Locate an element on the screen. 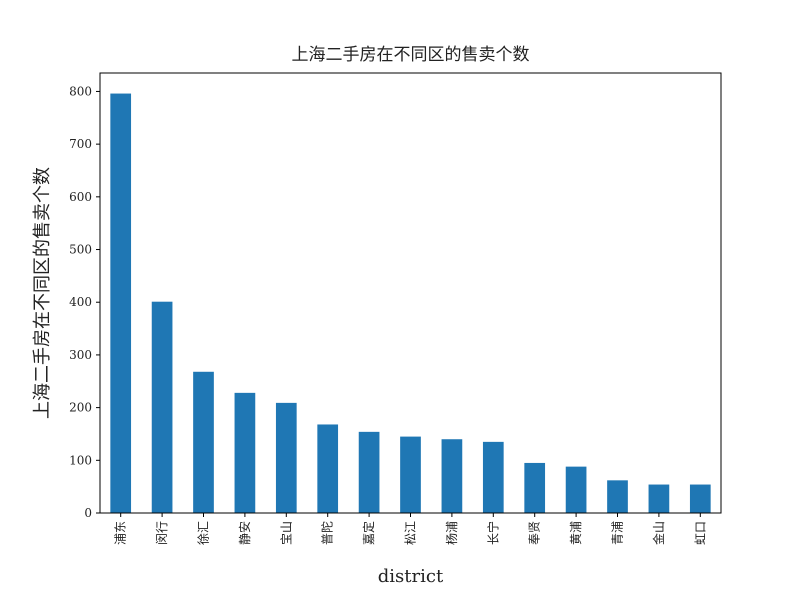 Image resolution: width=800 pixels, height=600 pixels. y-axis-ticks: 0 100 200 300 400 500 600 700 800 is located at coordinates (84, 302).